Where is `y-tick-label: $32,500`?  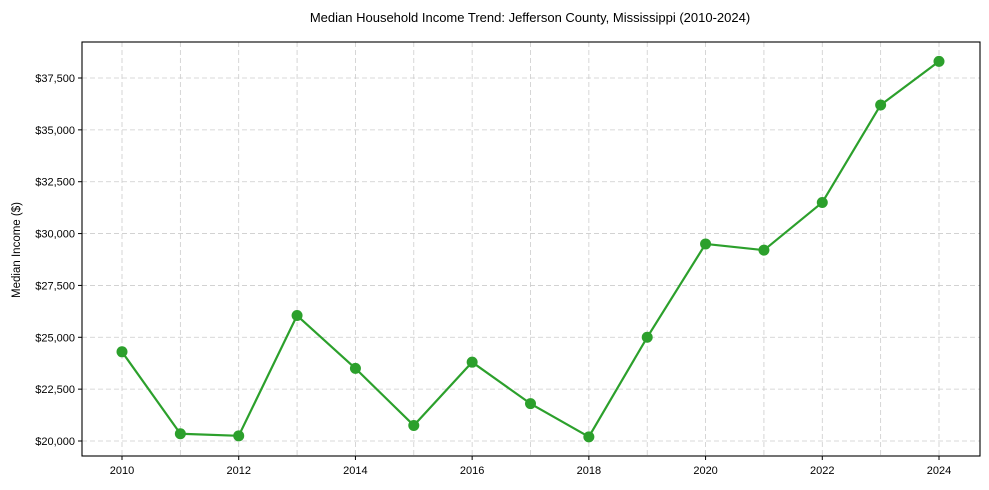 y-tick-label: $32,500 is located at coordinates (55, 183).